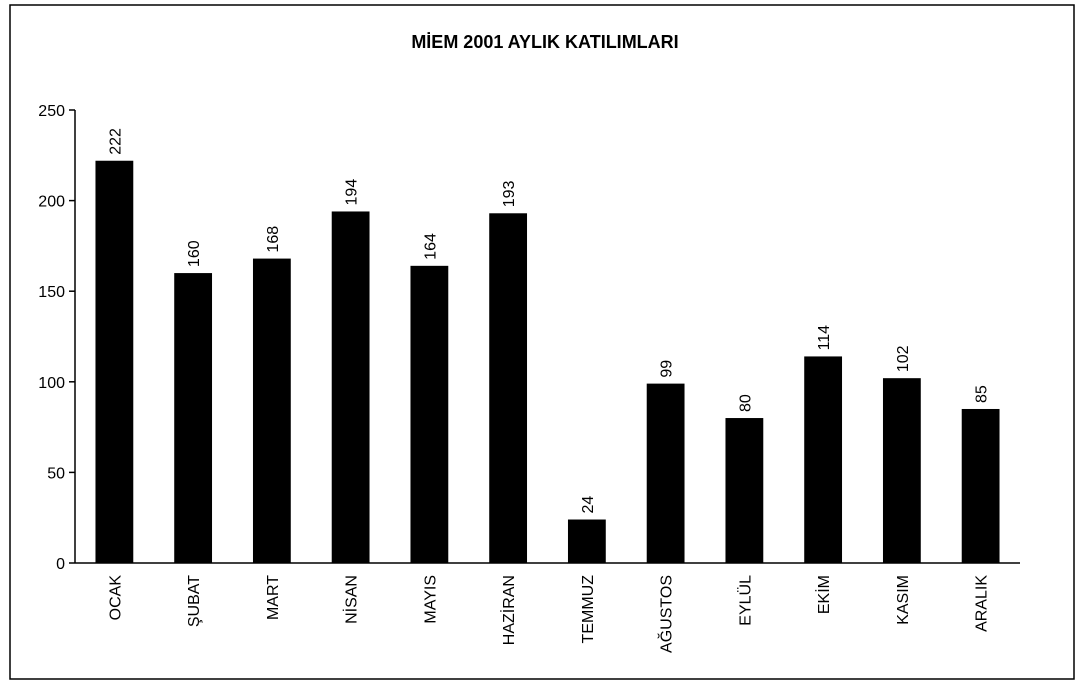 This screenshot has width=1085, height=685. What do you see at coordinates (824, 338) in the screenshot?
I see `value-label: 114` at bounding box center [824, 338].